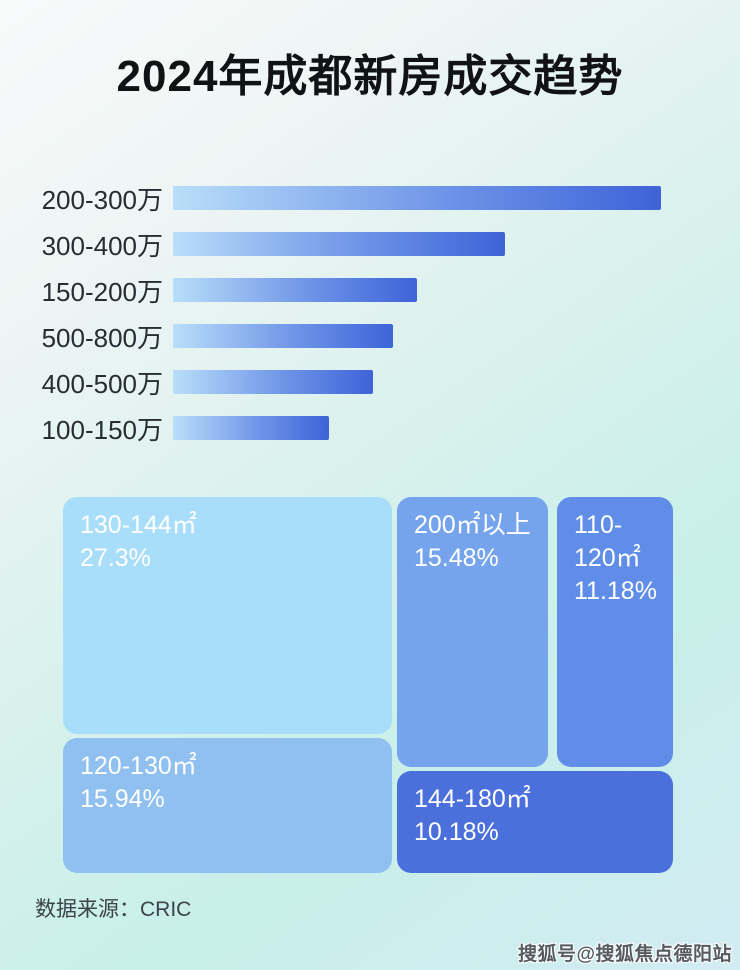 The width and height of the screenshot is (740, 970). I want to click on bar-category-label: 300-400万, so click(102, 245).